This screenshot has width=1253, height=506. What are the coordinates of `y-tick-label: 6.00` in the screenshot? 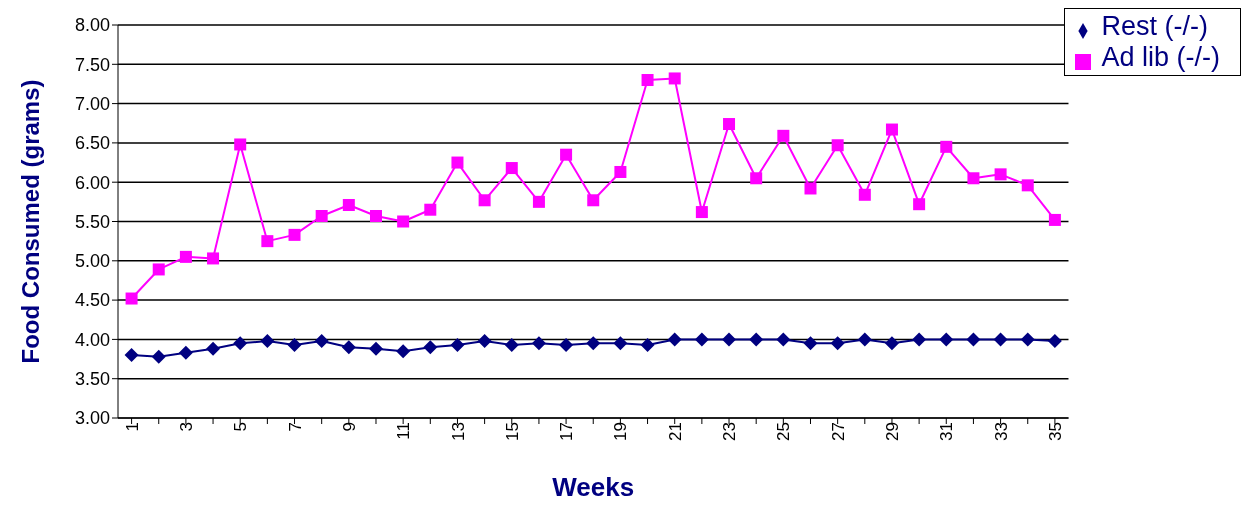 It's located at (92, 182).